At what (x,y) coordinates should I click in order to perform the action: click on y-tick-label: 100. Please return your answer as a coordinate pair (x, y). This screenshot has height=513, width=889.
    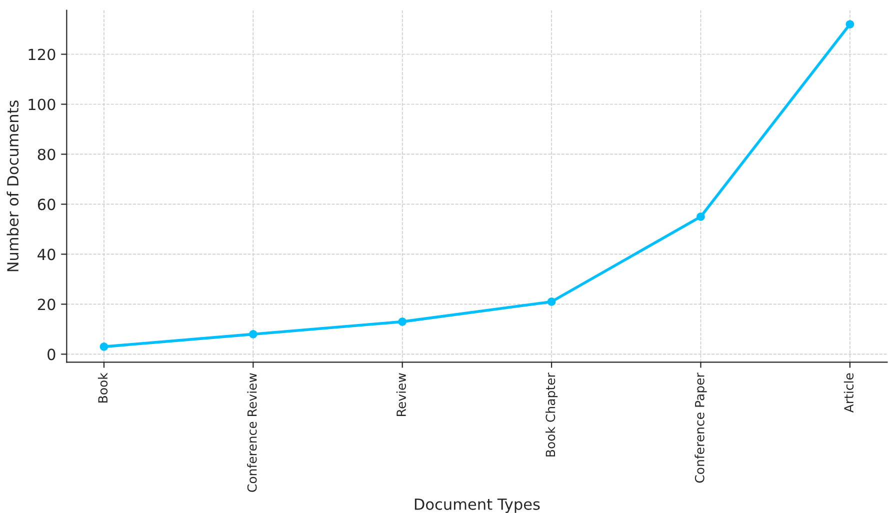
    Looking at the image, I should click on (42, 104).